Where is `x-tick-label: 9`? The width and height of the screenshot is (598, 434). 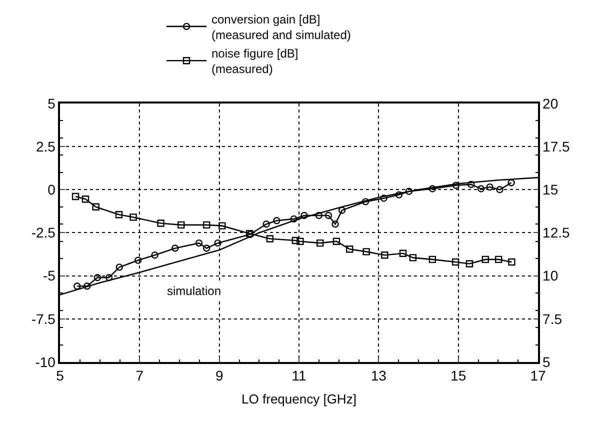 x-tick-label: 9 is located at coordinates (219, 376).